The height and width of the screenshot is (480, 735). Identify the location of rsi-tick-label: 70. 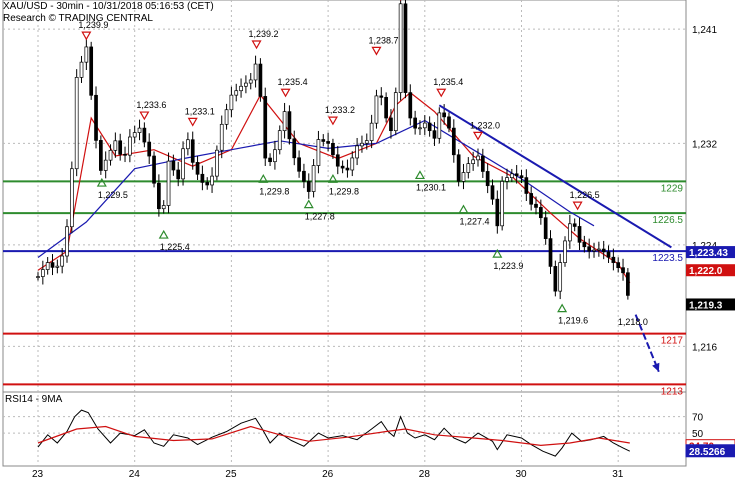
(698, 418).